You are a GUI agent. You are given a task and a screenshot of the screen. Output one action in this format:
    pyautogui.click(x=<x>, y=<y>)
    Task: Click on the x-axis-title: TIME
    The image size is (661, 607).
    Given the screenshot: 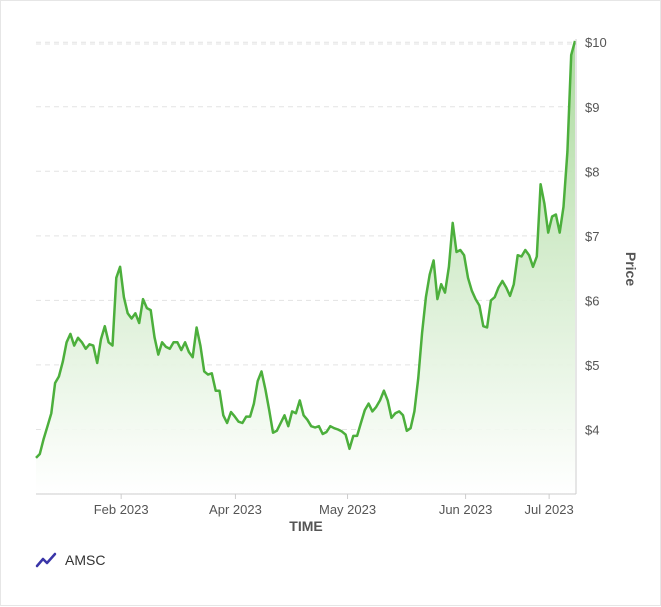 What is the action you would take?
    pyautogui.click(x=305, y=526)
    